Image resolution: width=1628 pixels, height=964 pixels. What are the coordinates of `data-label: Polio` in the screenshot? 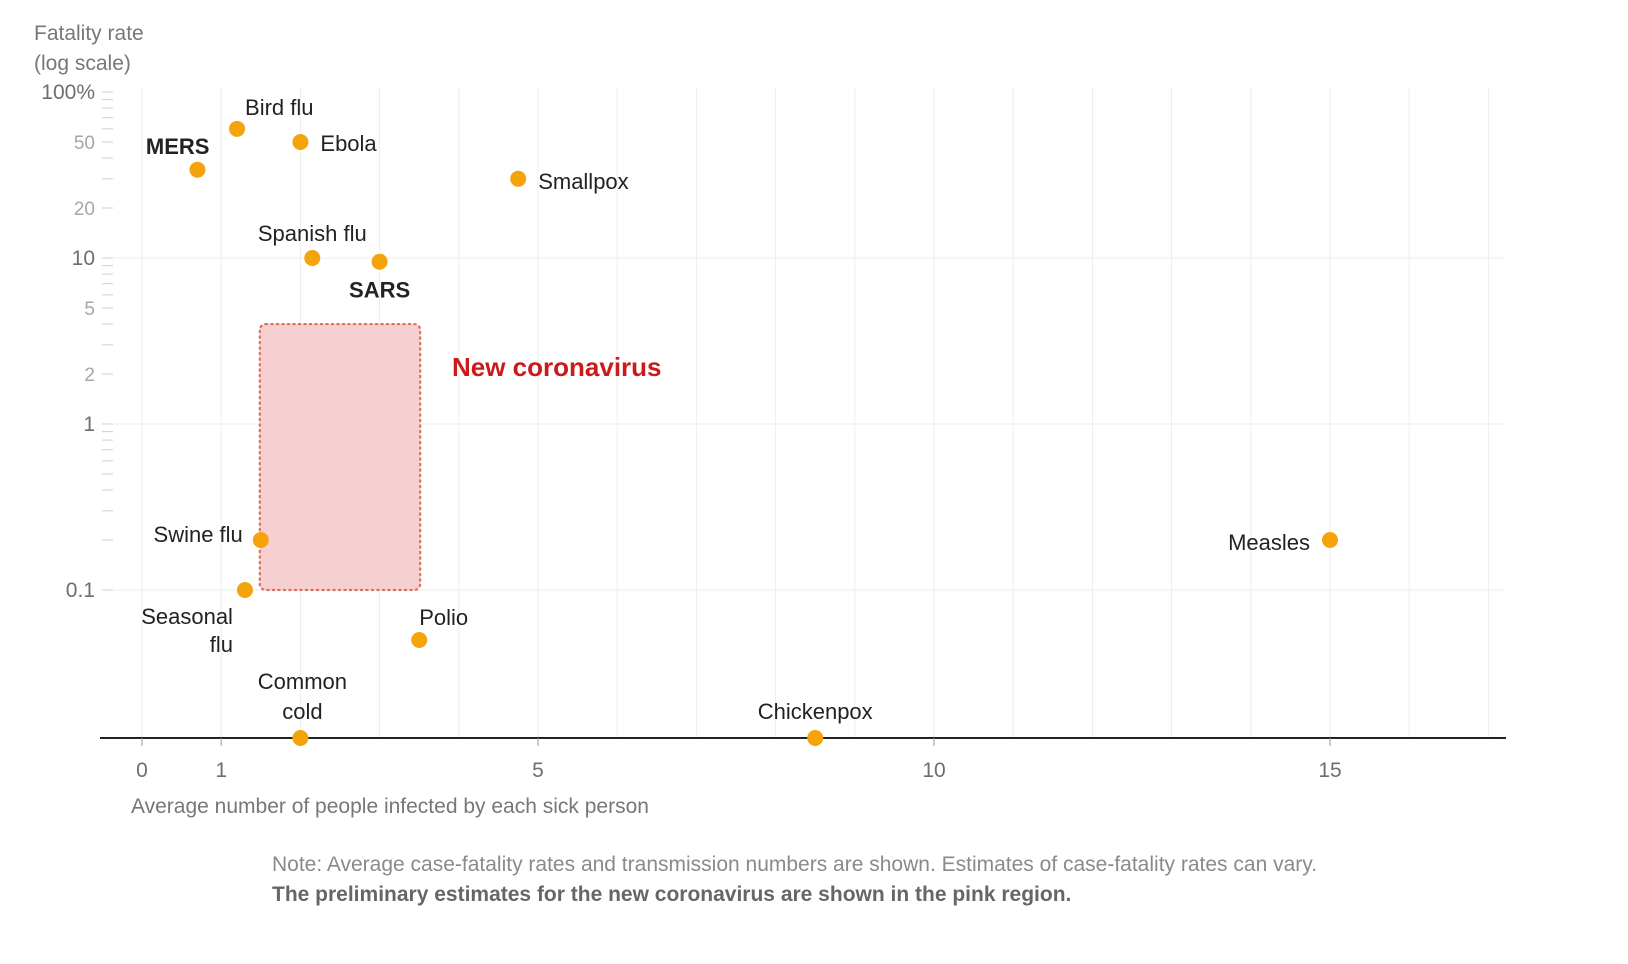 It's located at (443, 617).